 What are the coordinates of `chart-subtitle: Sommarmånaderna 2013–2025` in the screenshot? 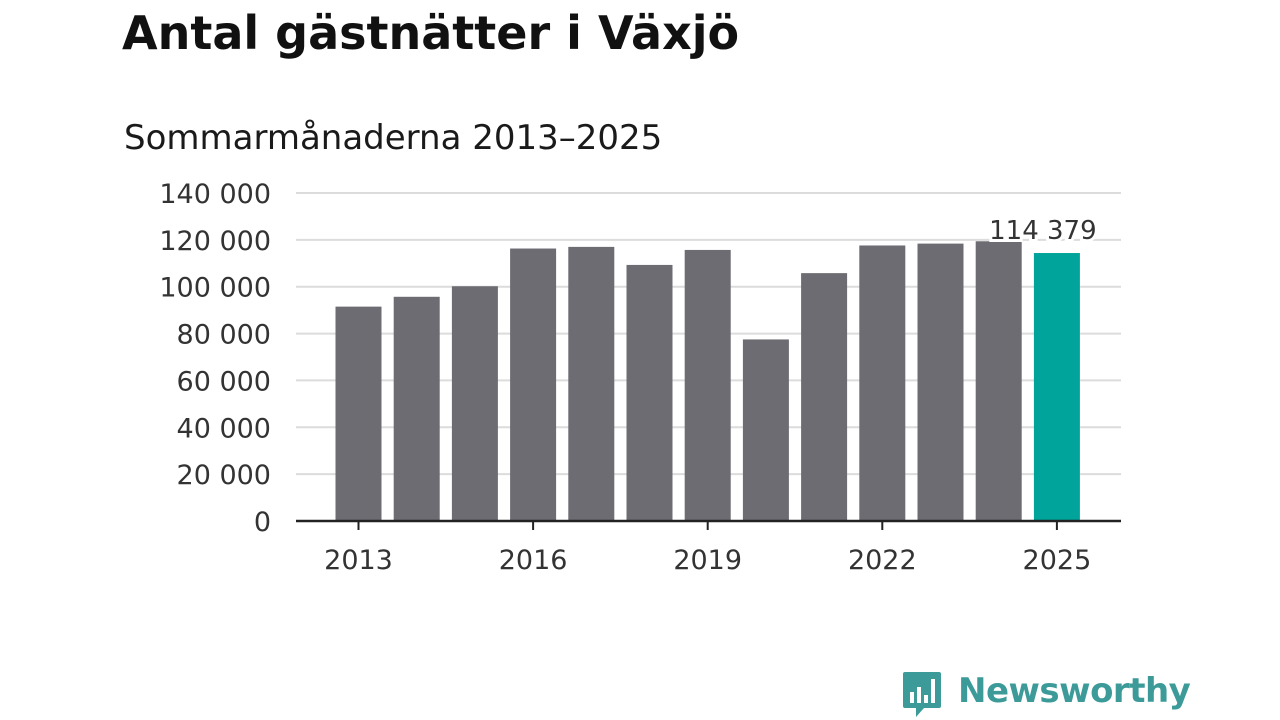 It's located at (393, 138).